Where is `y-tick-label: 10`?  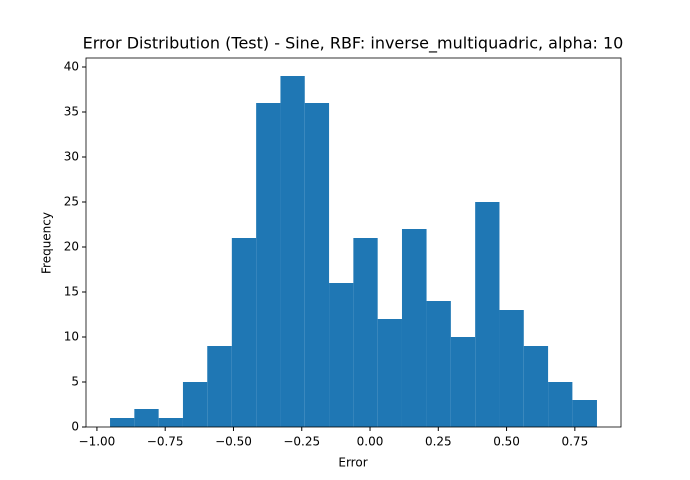
y-tick-label: 10 is located at coordinates (71, 337).